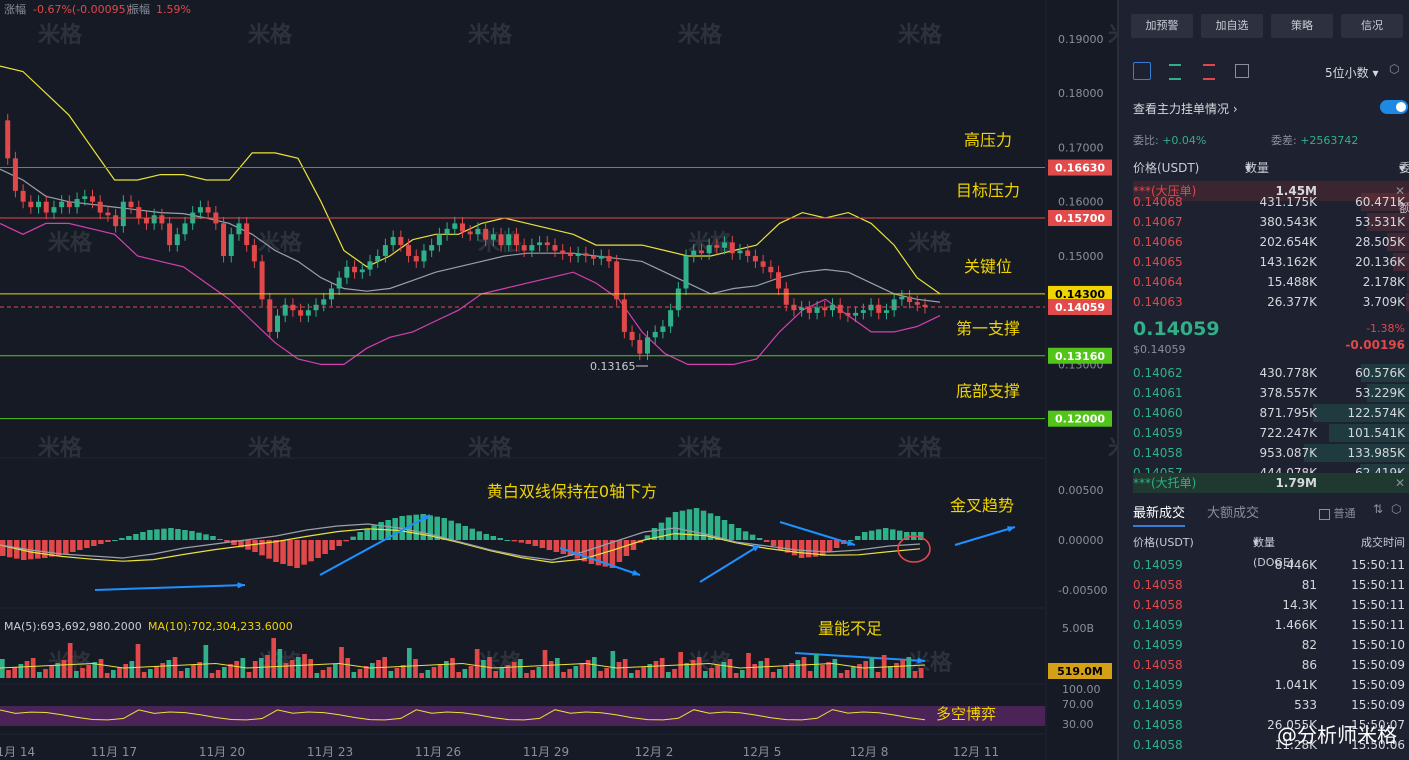 Image resolution: width=1409 pixels, height=760 pixels. Describe the element at coordinates (1337, 513) in the screenshot. I see `normal-filter: 普通` at that location.